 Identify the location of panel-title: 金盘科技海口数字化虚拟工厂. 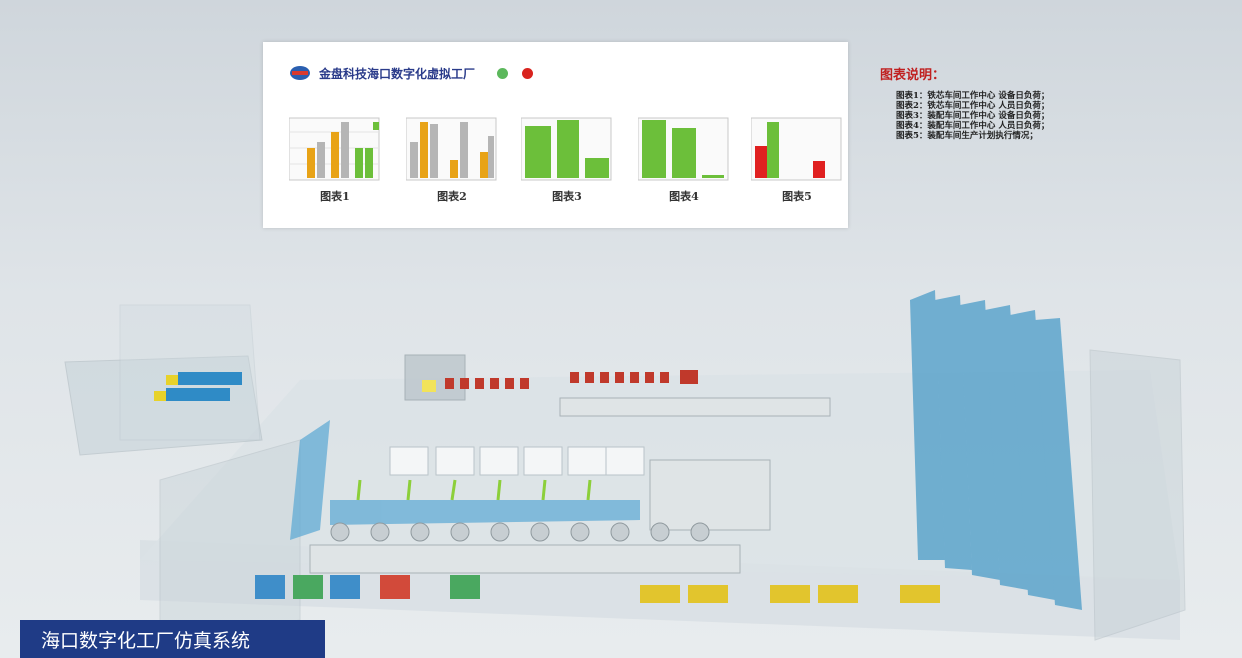
(397, 73).